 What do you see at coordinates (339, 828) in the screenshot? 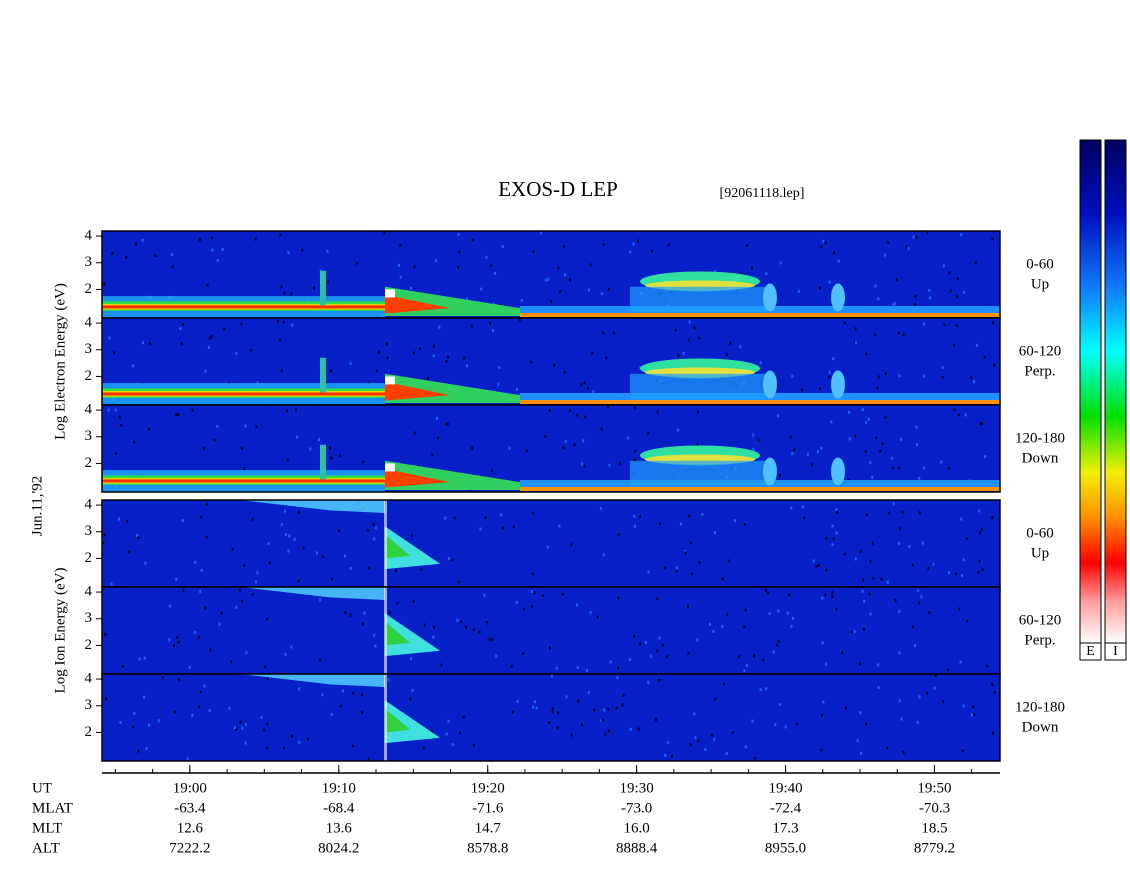
I see `ephemeris-value: 13.6` at bounding box center [339, 828].